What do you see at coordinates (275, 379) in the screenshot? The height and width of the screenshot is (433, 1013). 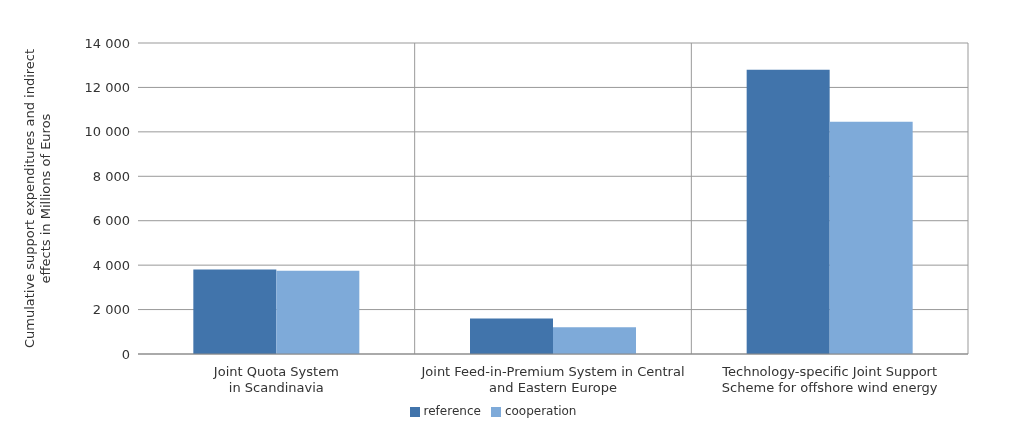 I see `x-tick-label: Joint Quota System in Scandinavia` at bounding box center [275, 379].